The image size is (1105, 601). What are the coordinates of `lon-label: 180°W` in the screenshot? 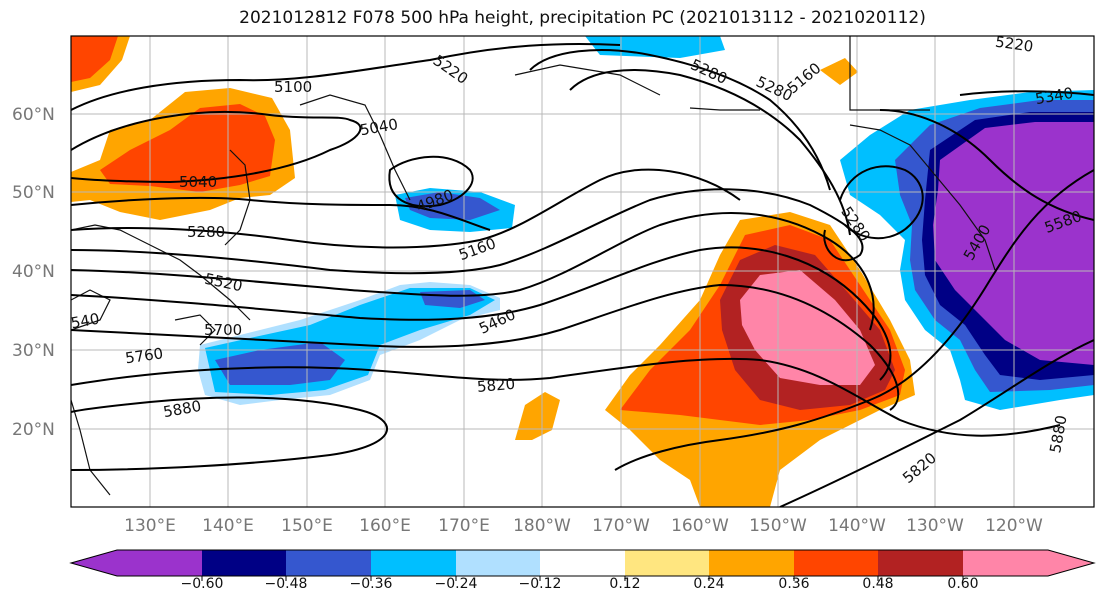 It's located at (542, 526).